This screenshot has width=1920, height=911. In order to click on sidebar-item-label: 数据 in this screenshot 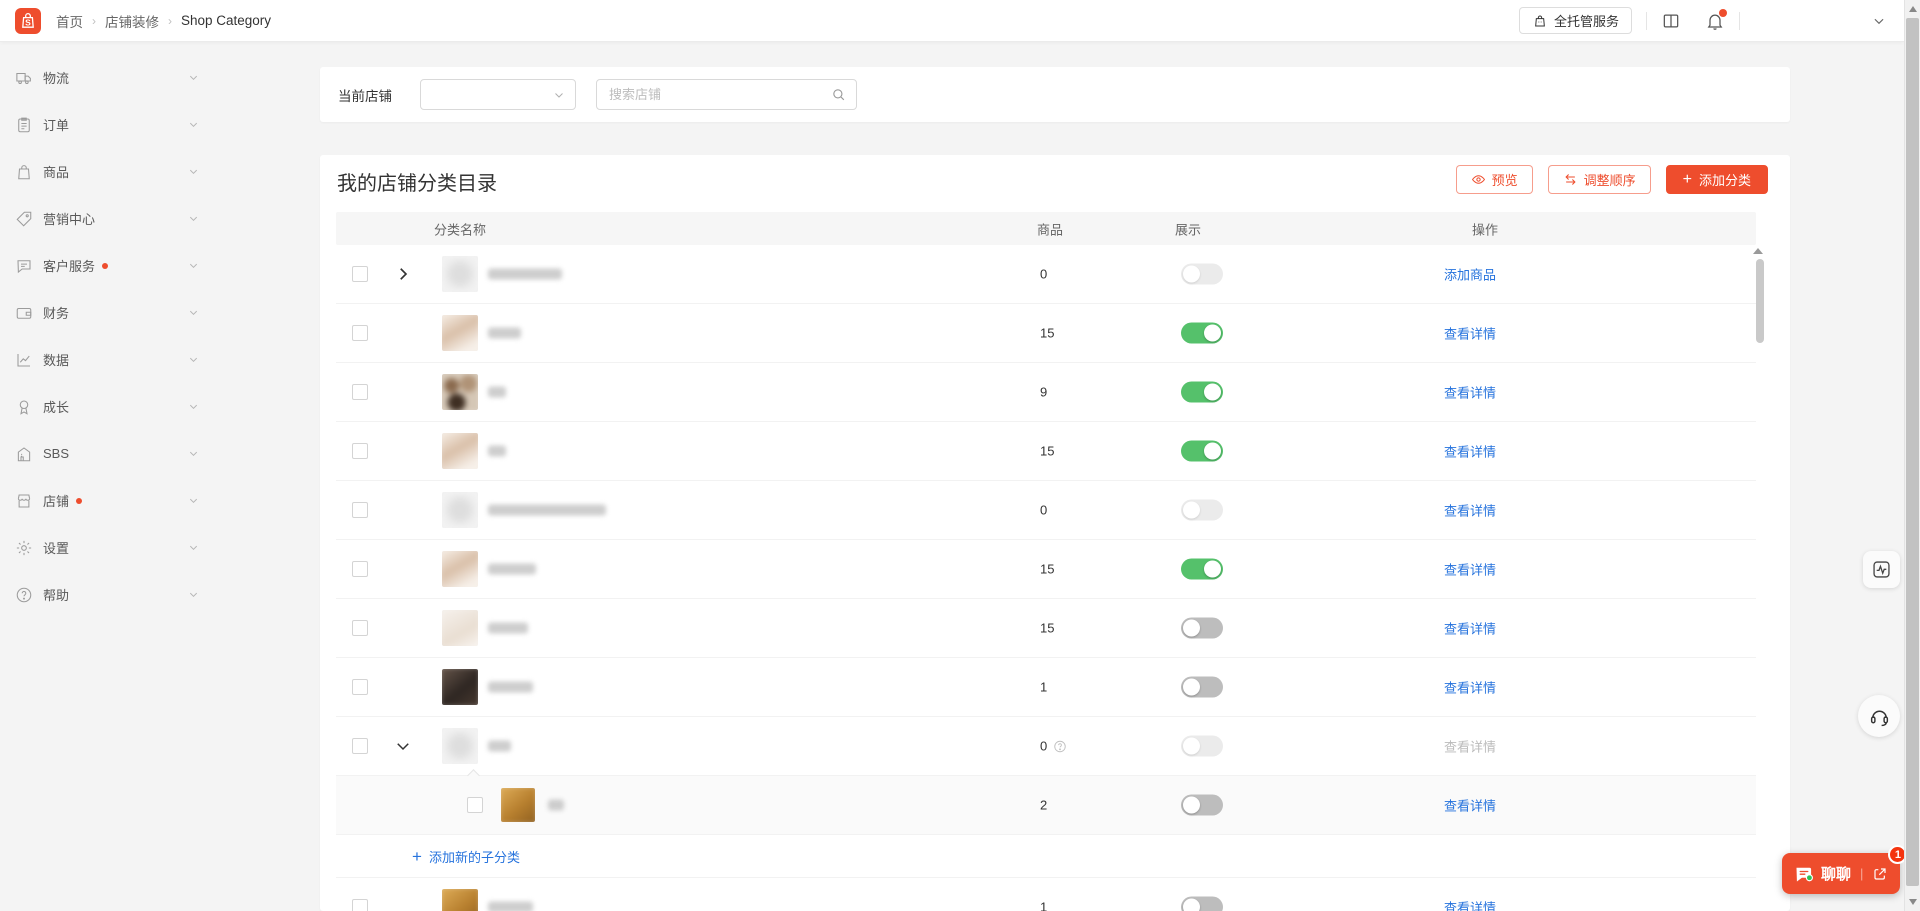, I will do `click(56, 360)`.